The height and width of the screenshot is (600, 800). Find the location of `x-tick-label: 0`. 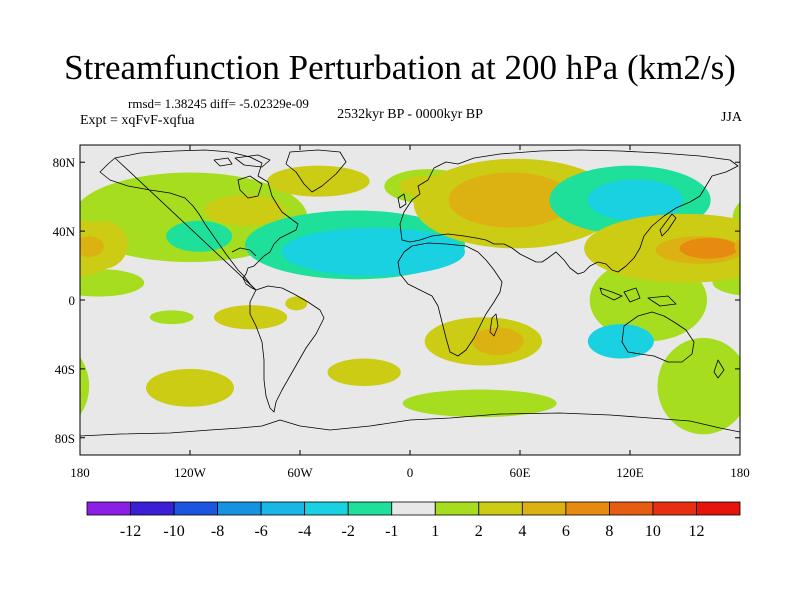

x-tick-label: 0 is located at coordinates (410, 472).